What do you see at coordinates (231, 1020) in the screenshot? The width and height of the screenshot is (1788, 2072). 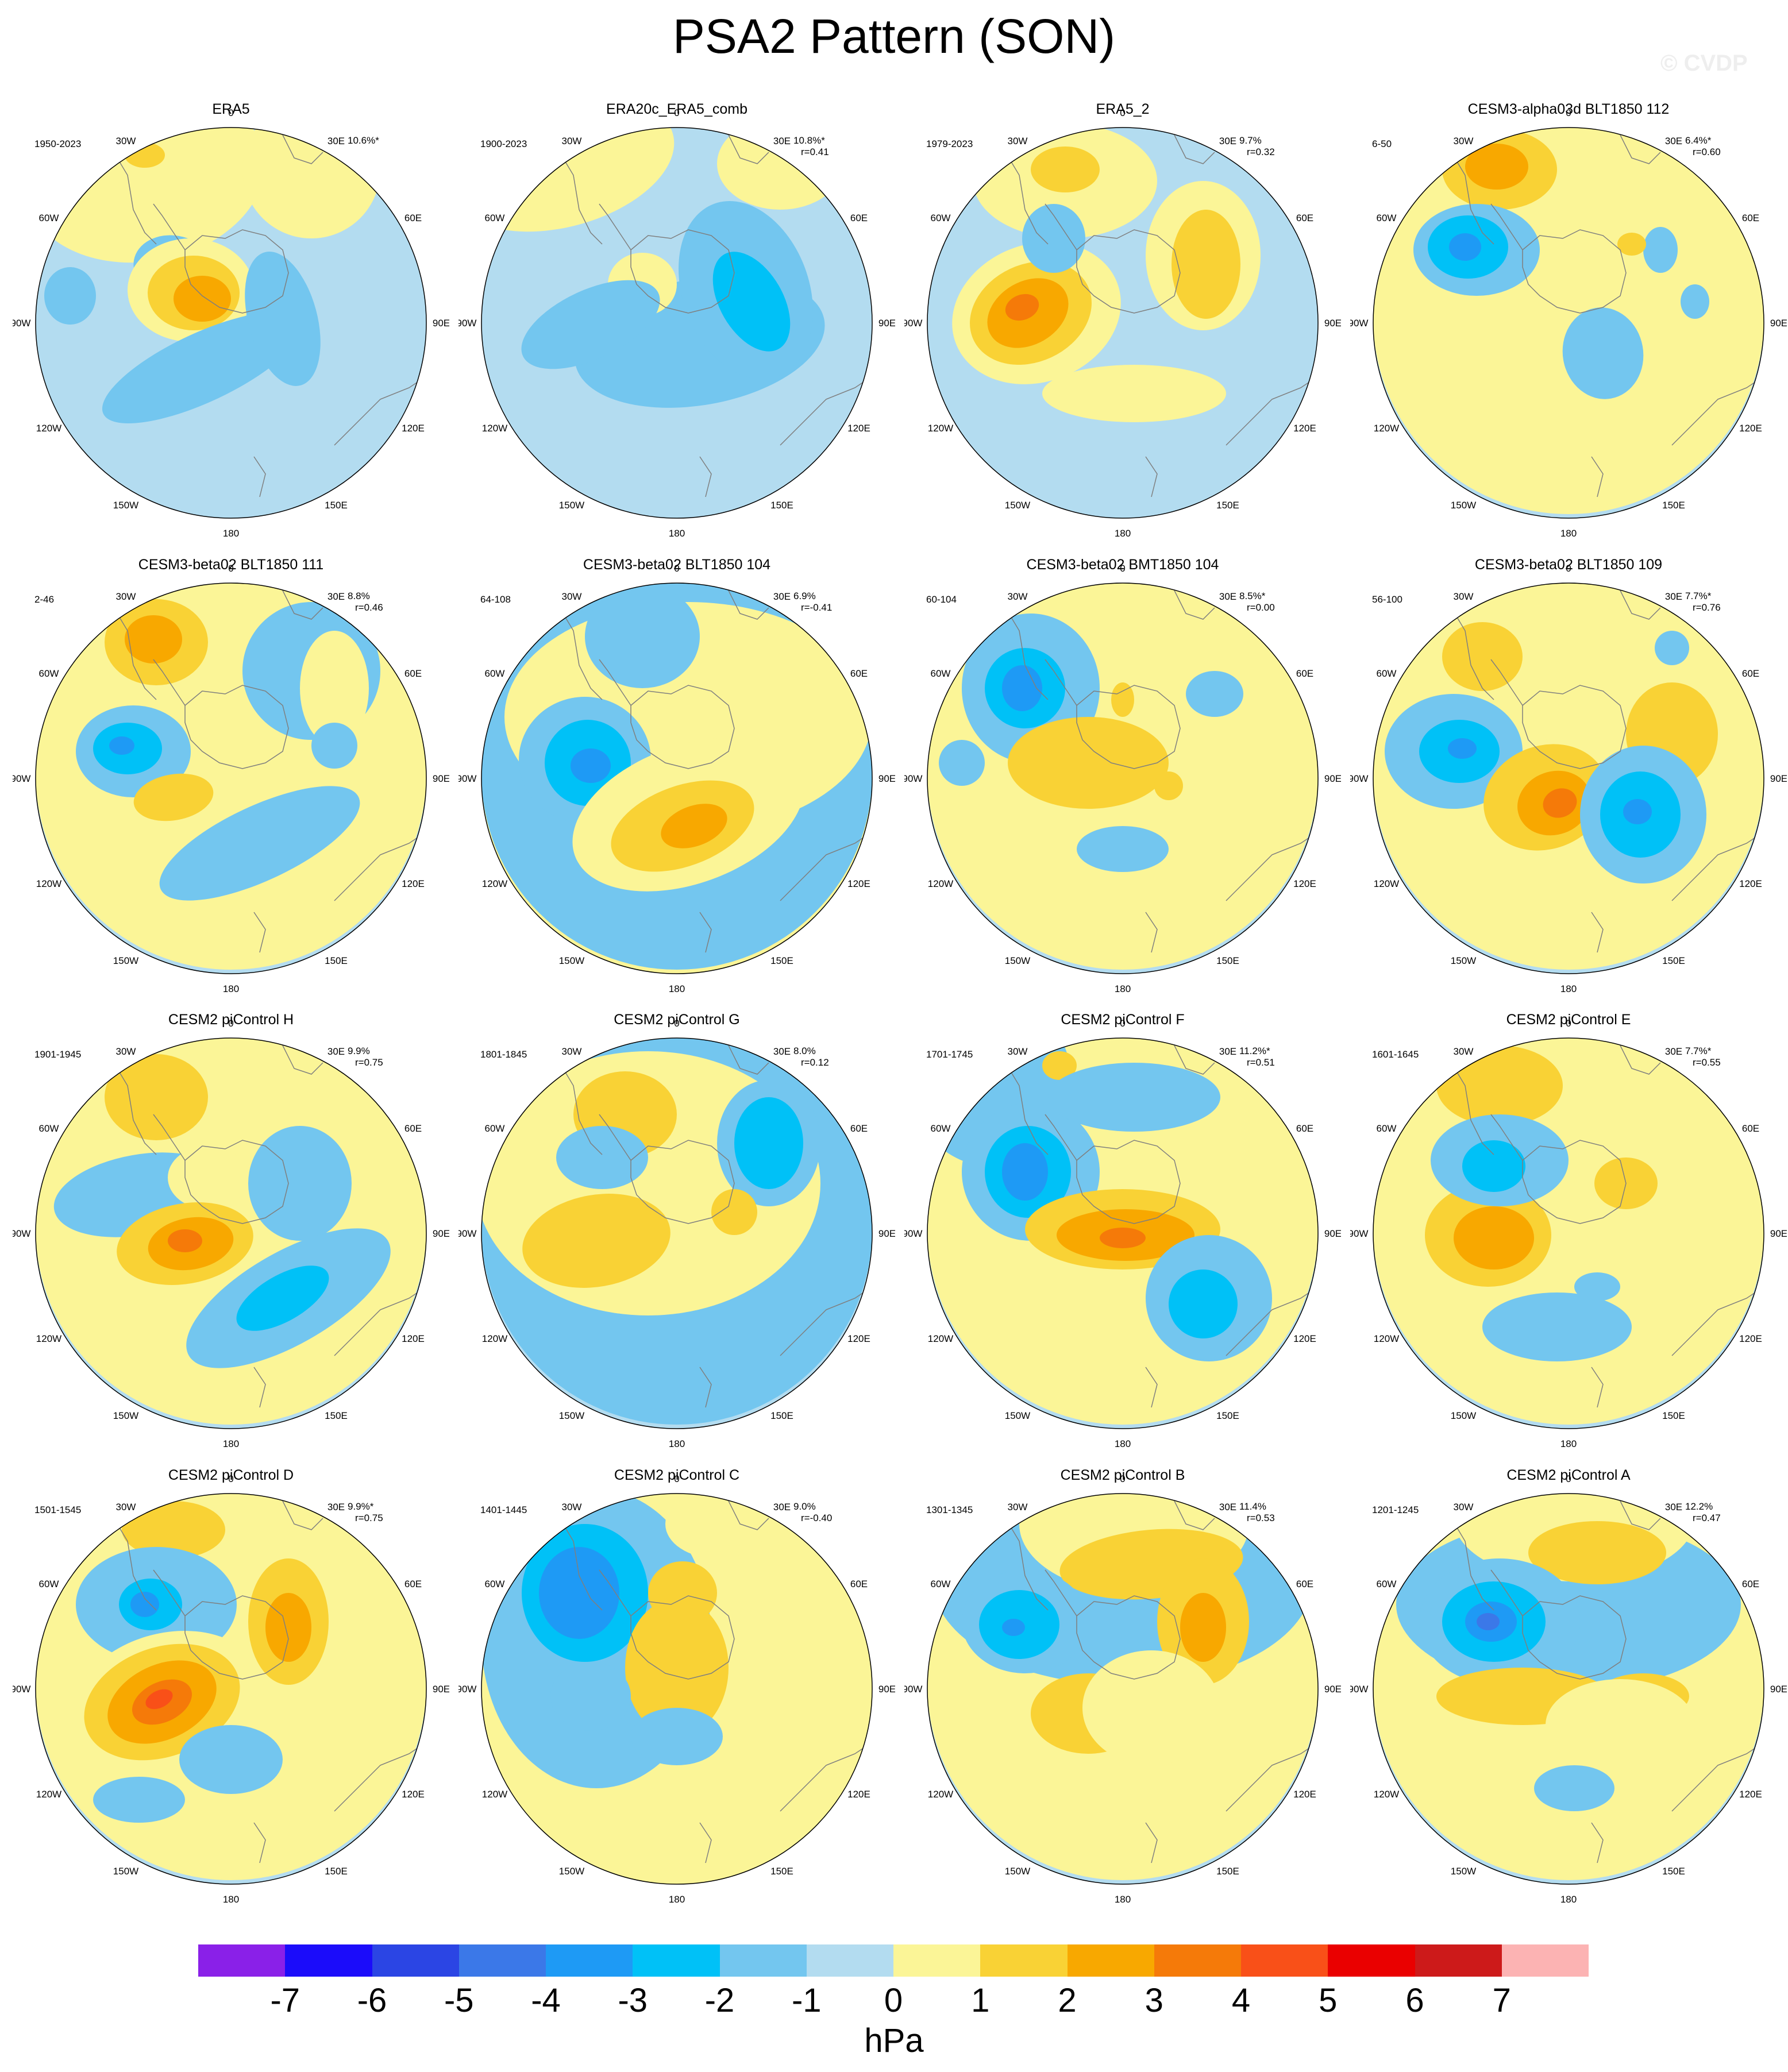 I see `panel-title: CESM2 piControl H` at bounding box center [231, 1020].